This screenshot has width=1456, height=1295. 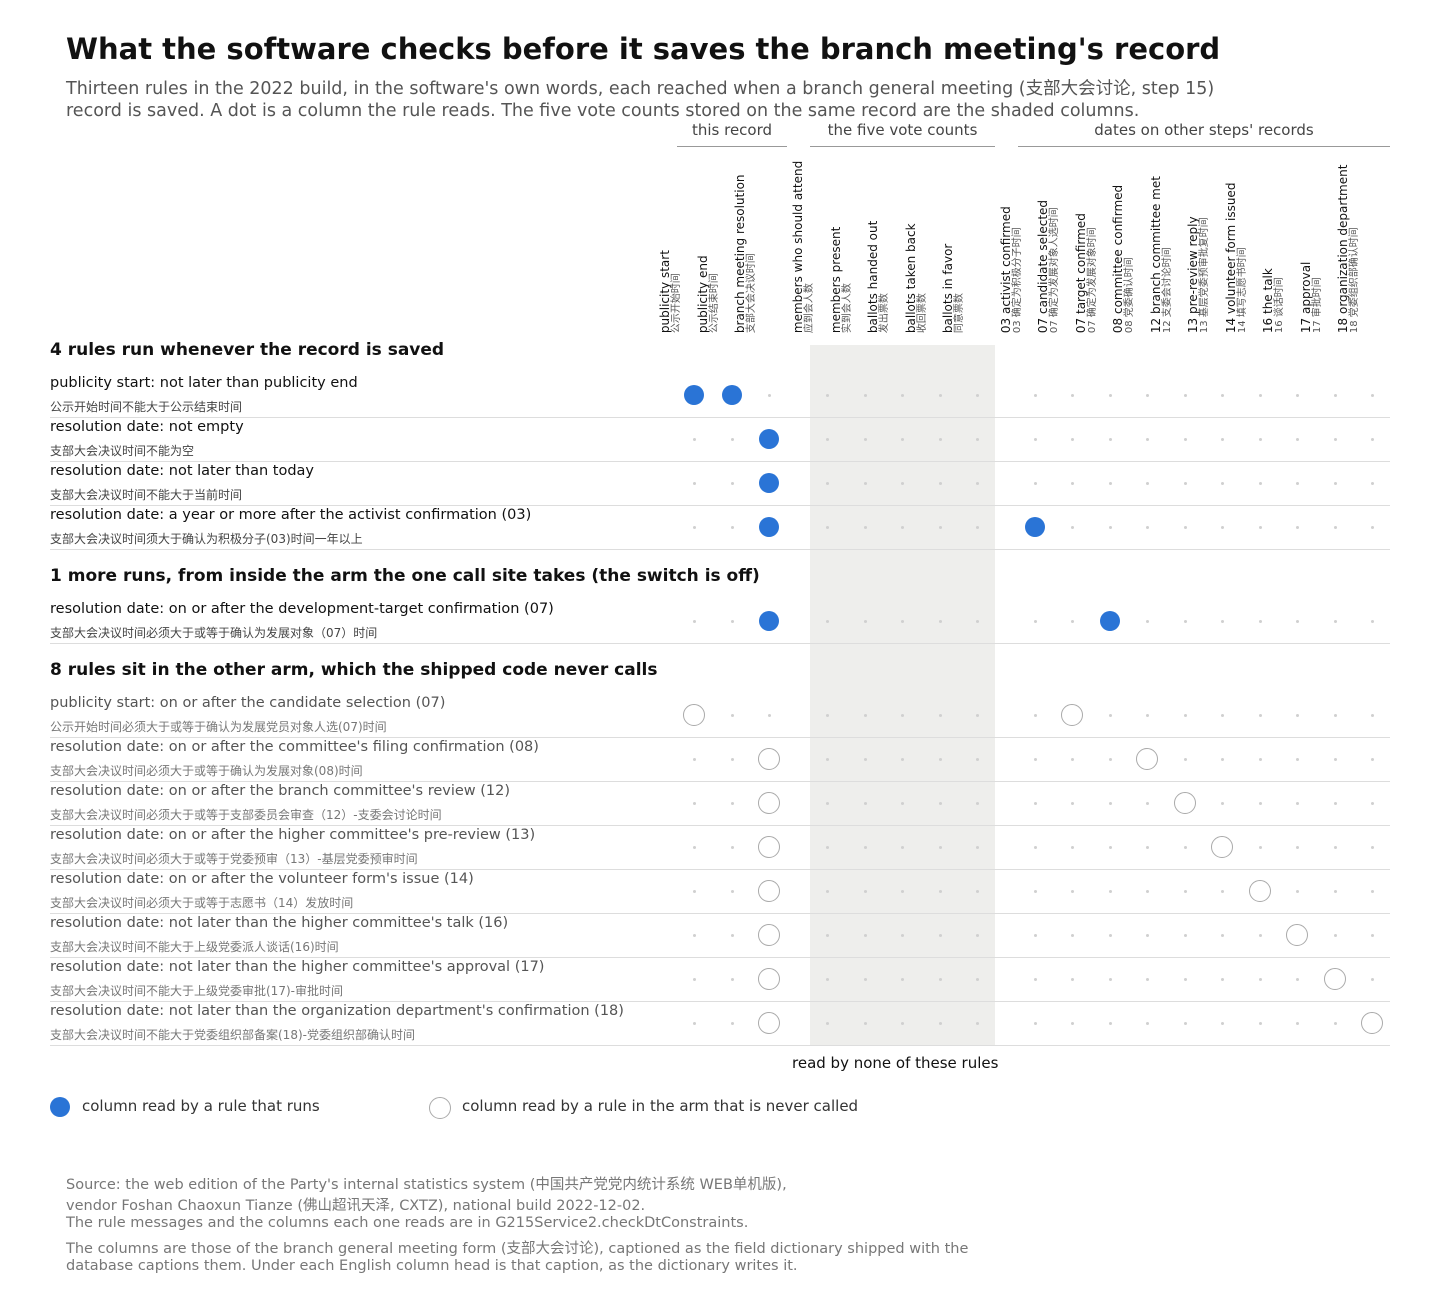 What do you see at coordinates (745, 253) in the screenshot?
I see `column-header-text: branch meeting resolution 支部大会决议时间` at bounding box center [745, 253].